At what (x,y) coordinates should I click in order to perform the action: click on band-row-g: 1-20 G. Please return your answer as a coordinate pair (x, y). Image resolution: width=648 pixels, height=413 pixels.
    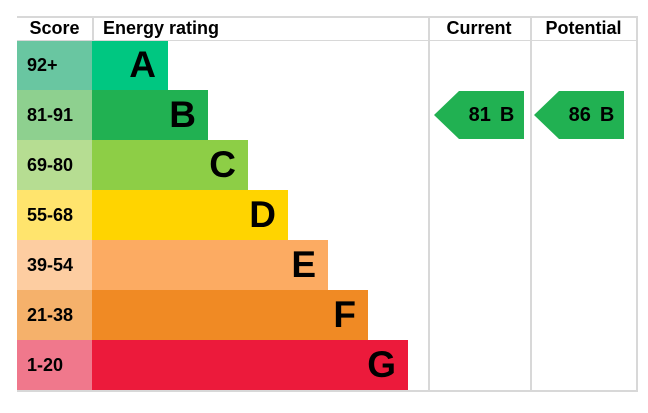
    Looking at the image, I should click on (327, 365).